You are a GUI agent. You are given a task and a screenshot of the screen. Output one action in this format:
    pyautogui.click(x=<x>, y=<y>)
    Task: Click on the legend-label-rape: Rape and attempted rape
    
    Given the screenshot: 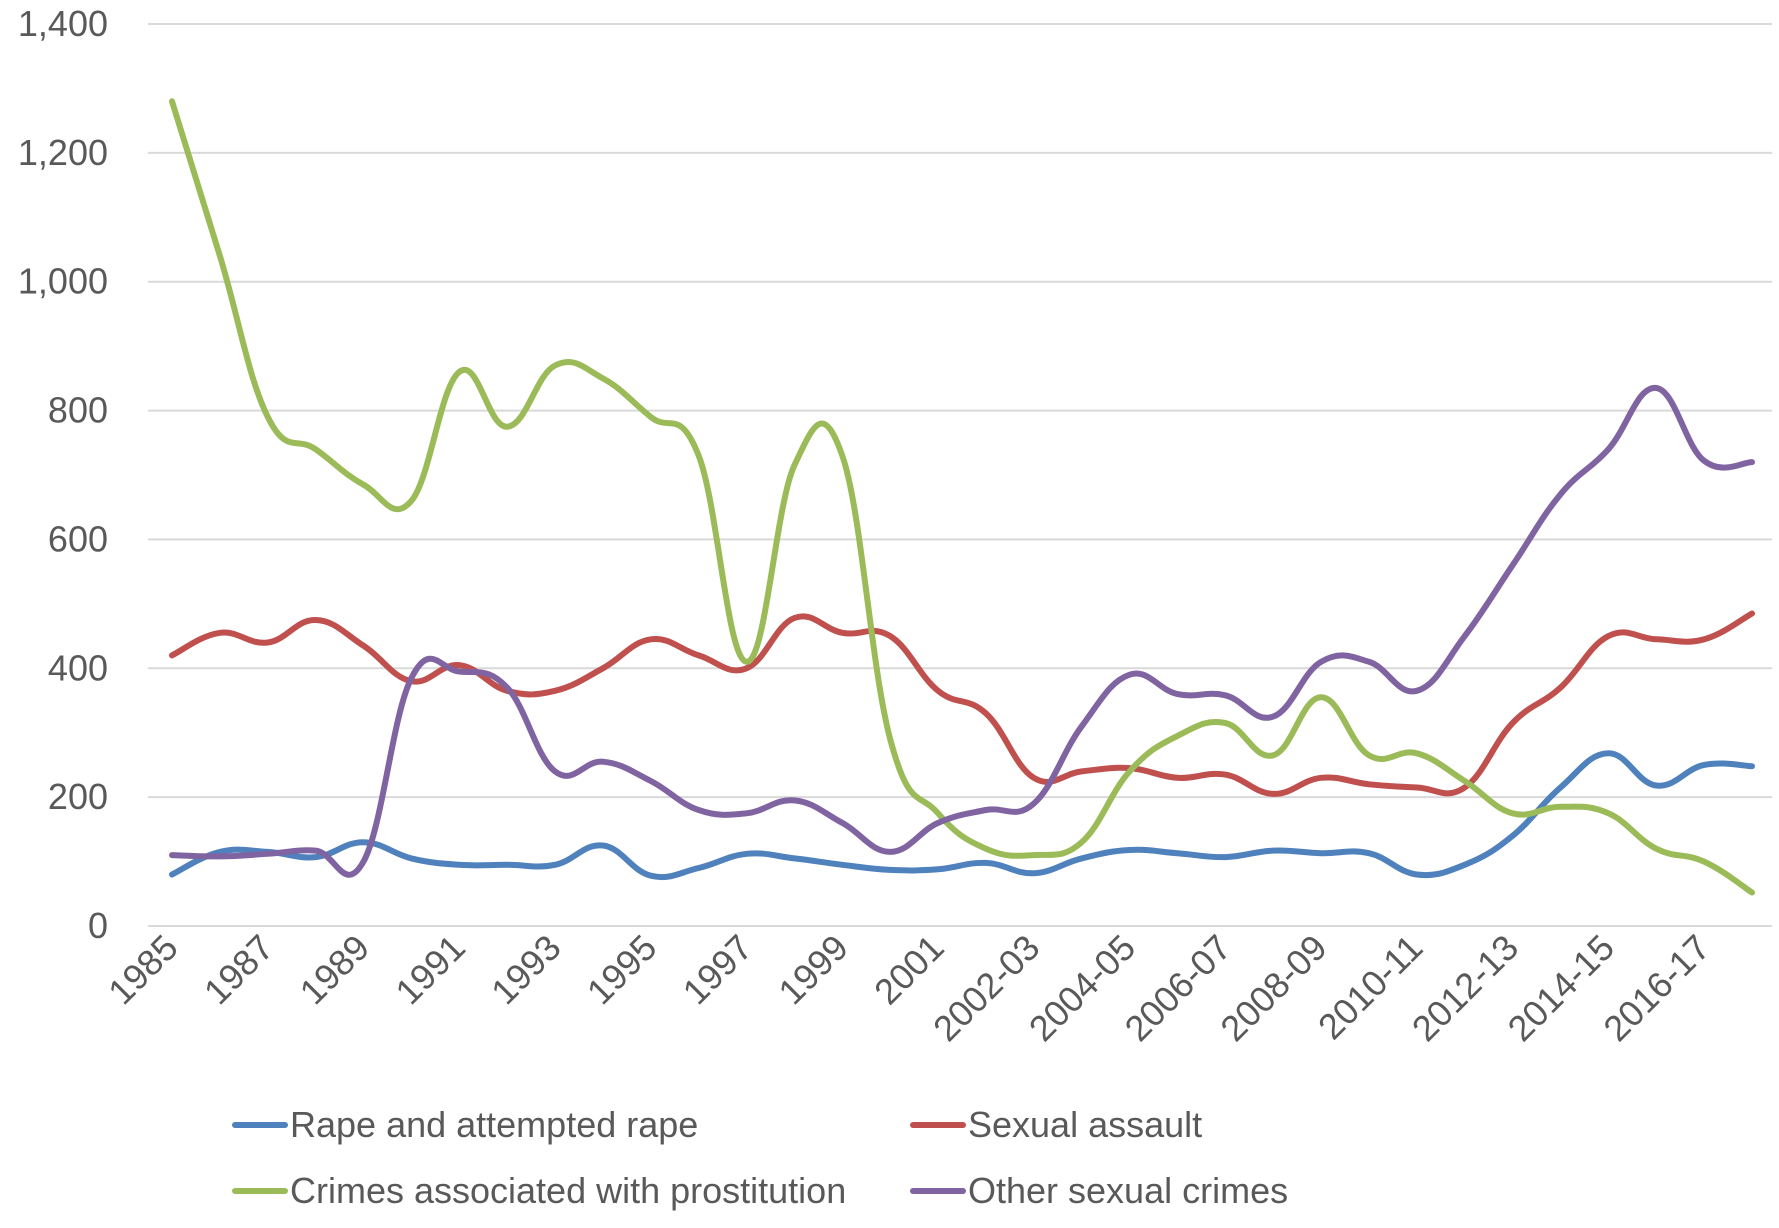 What is the action you would take?
    pyautogui.click(x=494, y=1124)
    